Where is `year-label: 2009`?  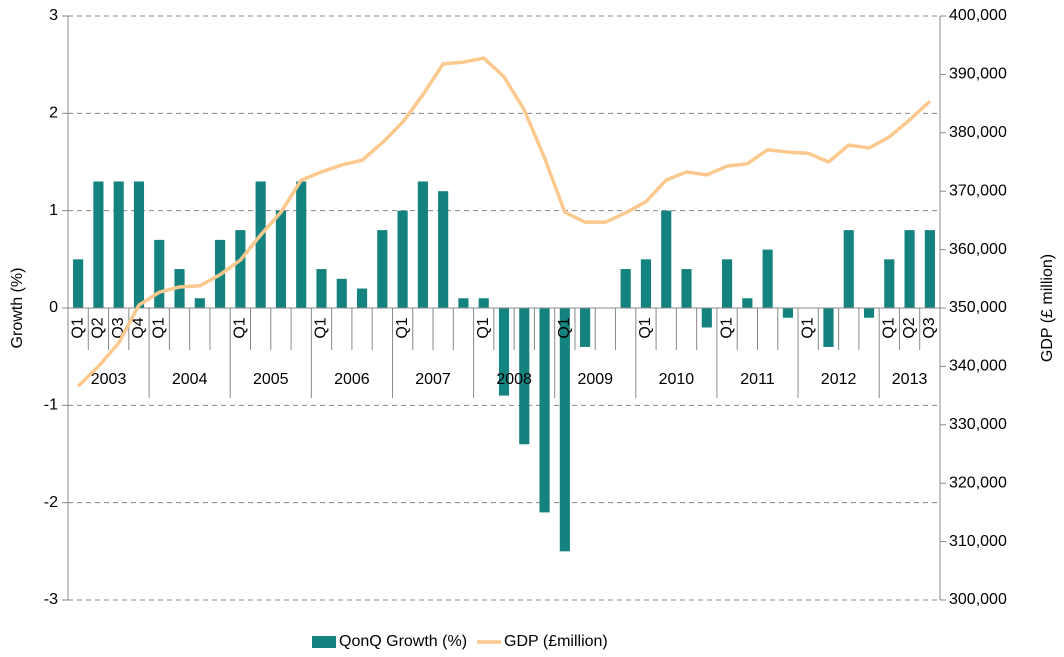
year-label: 2009 is located at coordinates (595, 379).